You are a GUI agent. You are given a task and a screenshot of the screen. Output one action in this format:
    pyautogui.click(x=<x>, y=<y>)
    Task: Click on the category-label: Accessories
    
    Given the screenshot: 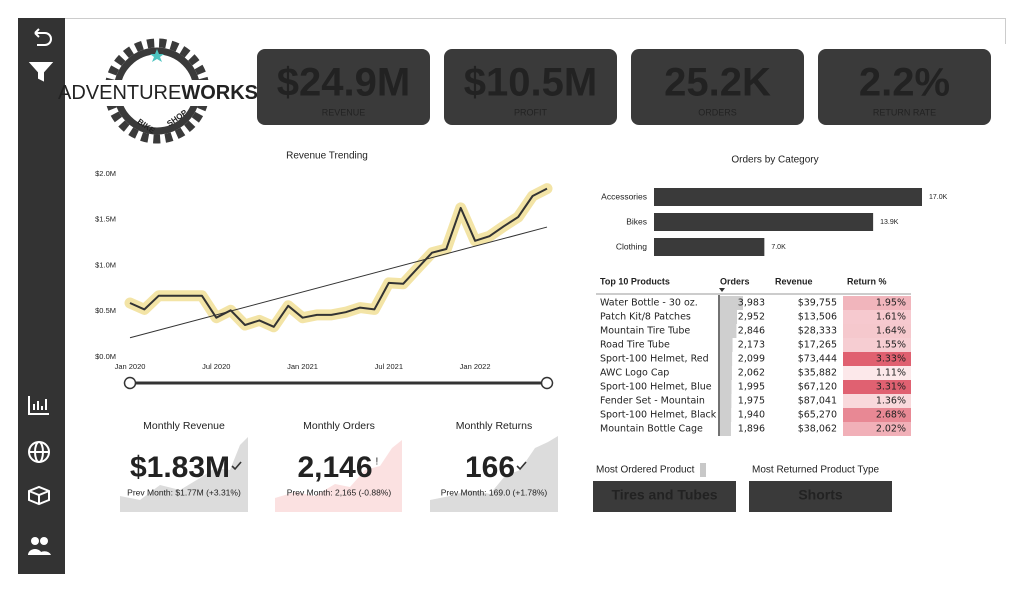 What is the action you would take?
    pyautogui.click(x=624, y=196)
    